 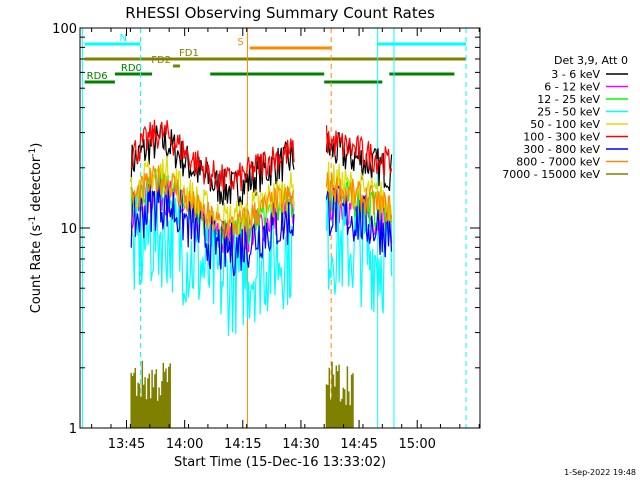 I want to click on legend-label: 3 - 6 keV, so click(x=575, y=74).